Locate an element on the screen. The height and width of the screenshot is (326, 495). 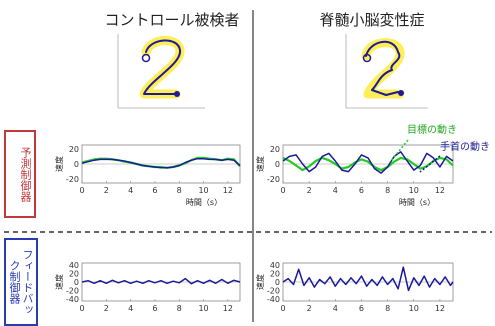
title-patient: 脊髄小脳変性症 is located at coordinates (371, 20).